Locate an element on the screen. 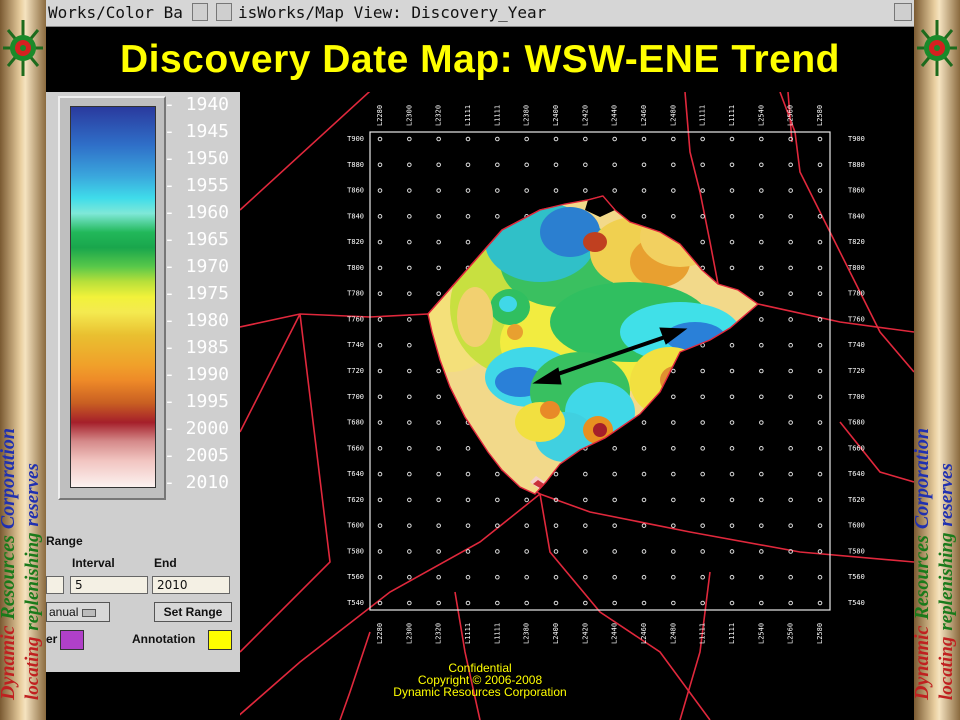 The height and width of the screenshot is (720, 960). interval-label: Interval is located at coordinates (93, 563).